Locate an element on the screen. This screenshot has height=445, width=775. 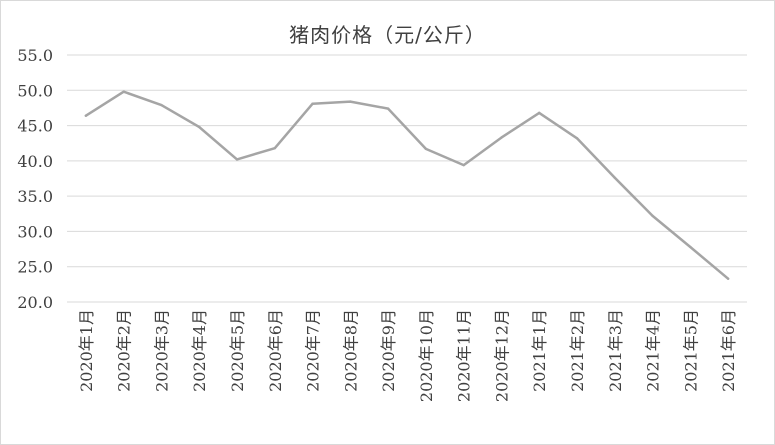
x-tick-label: 2020年11月 is located at coordinates (464, 355).